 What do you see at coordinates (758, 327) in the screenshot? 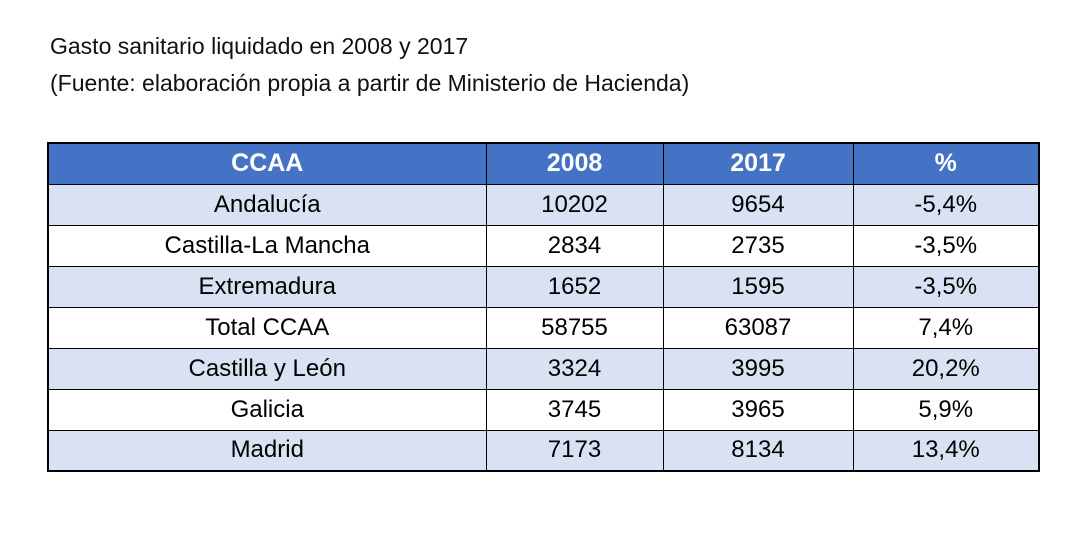
I see `cell-2017: 63087` at bounding box center [758, 327].